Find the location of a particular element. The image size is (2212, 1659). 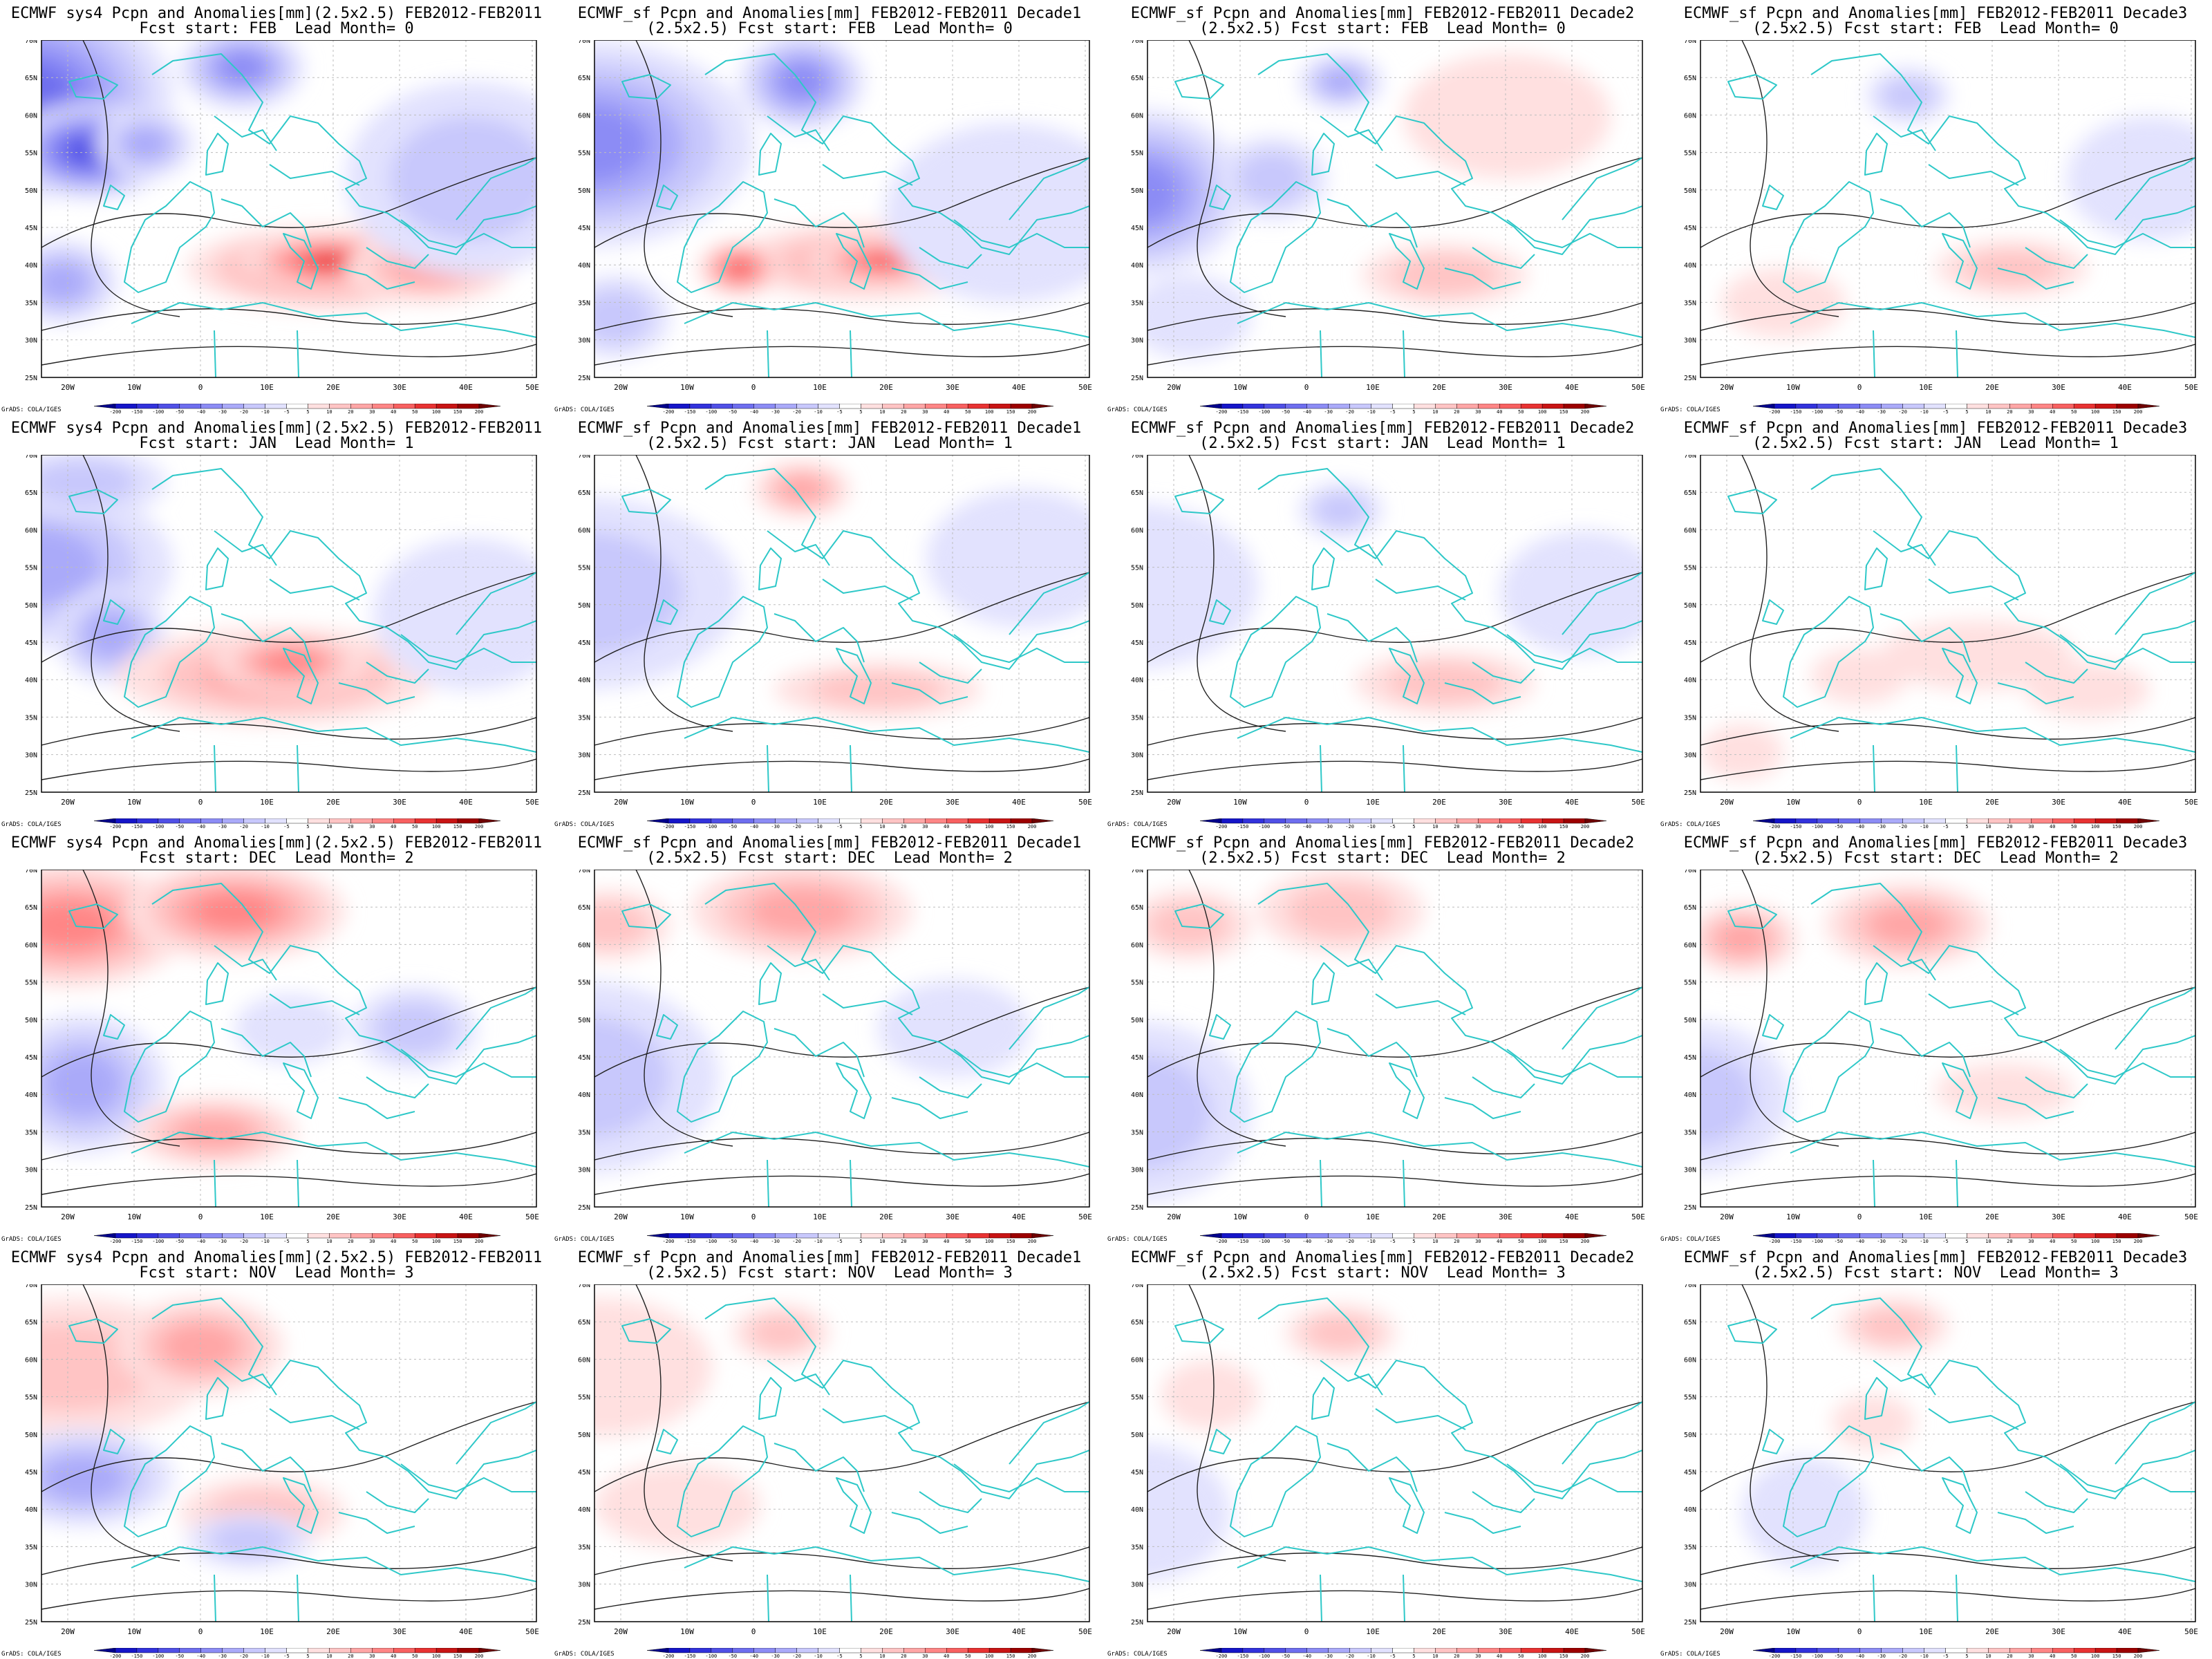

lon-label: 50E is located at coordinates (2191, 387).